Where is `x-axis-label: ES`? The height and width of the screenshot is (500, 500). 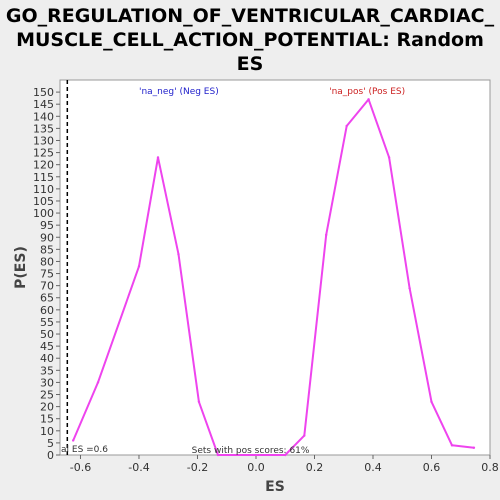 x-axis-label: ES is located at coordinates (275, 487).